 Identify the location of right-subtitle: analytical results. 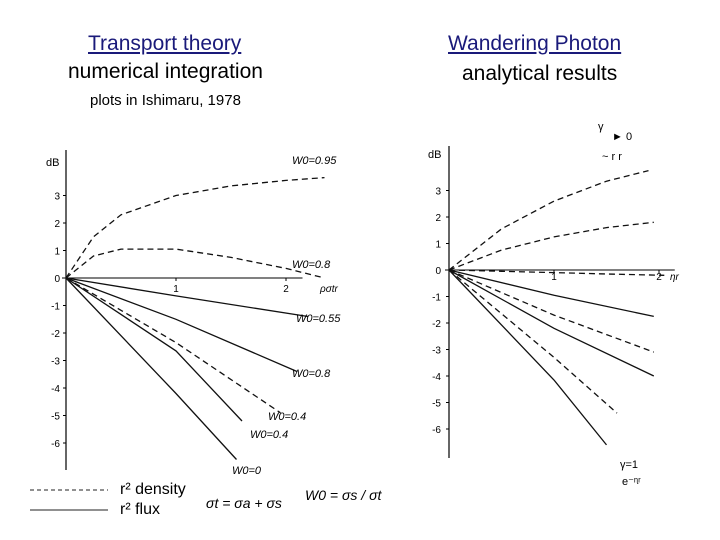
(540, 73).